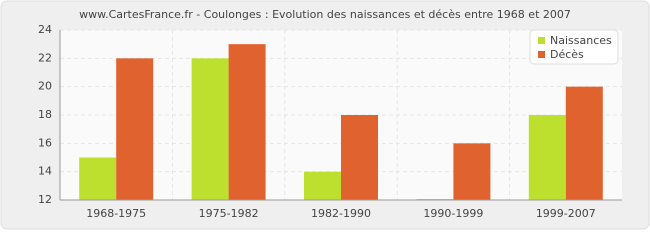 This screenshot has width=650, height=240. Describe the element at coordinates (45, 57) in the screenshot. I see `y-tick-label: 22` at that location.